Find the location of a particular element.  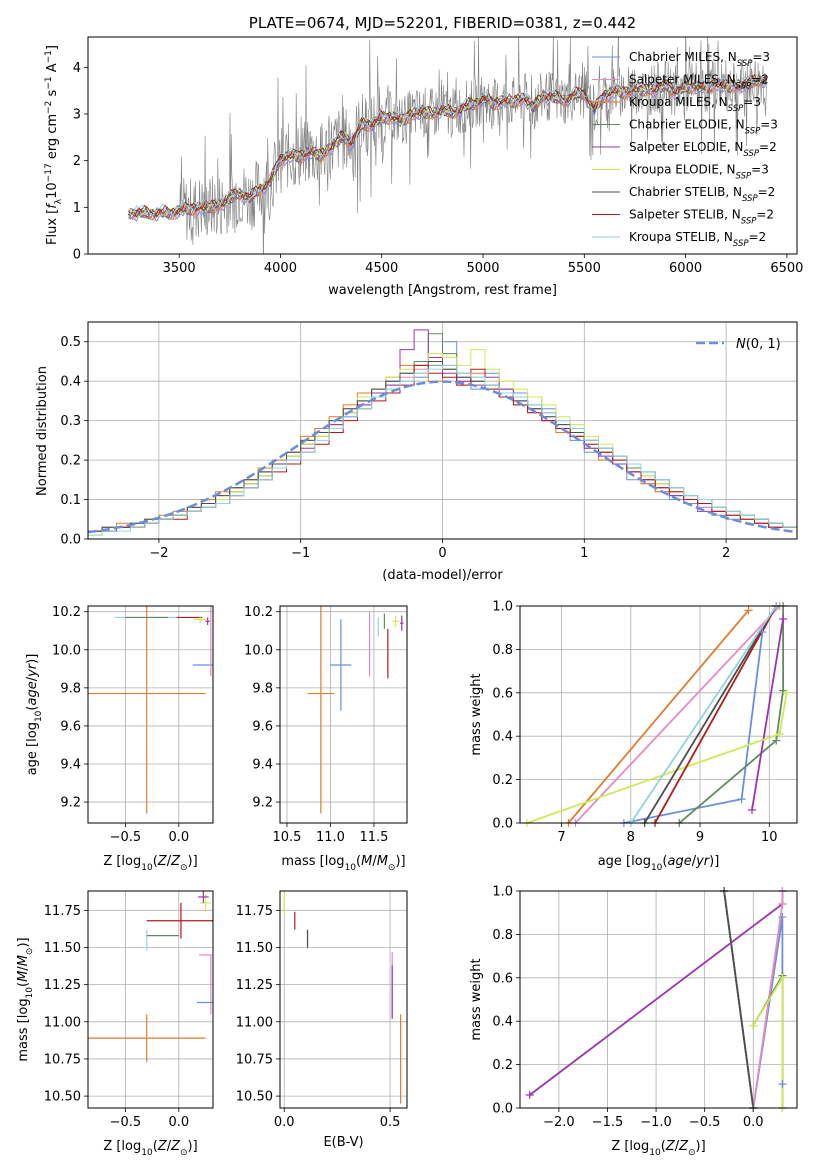

x-tick-label: 4500 is located at coordinates (381, 268).